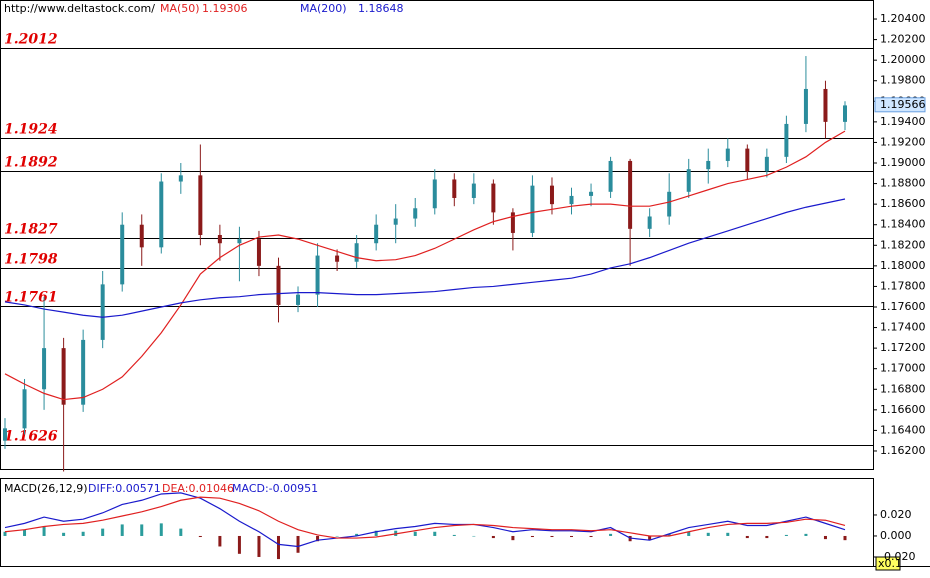 The height and width of the screenshot is (578, 930). I want to click on y-tick-label: 1.17600, so click(903, 306).